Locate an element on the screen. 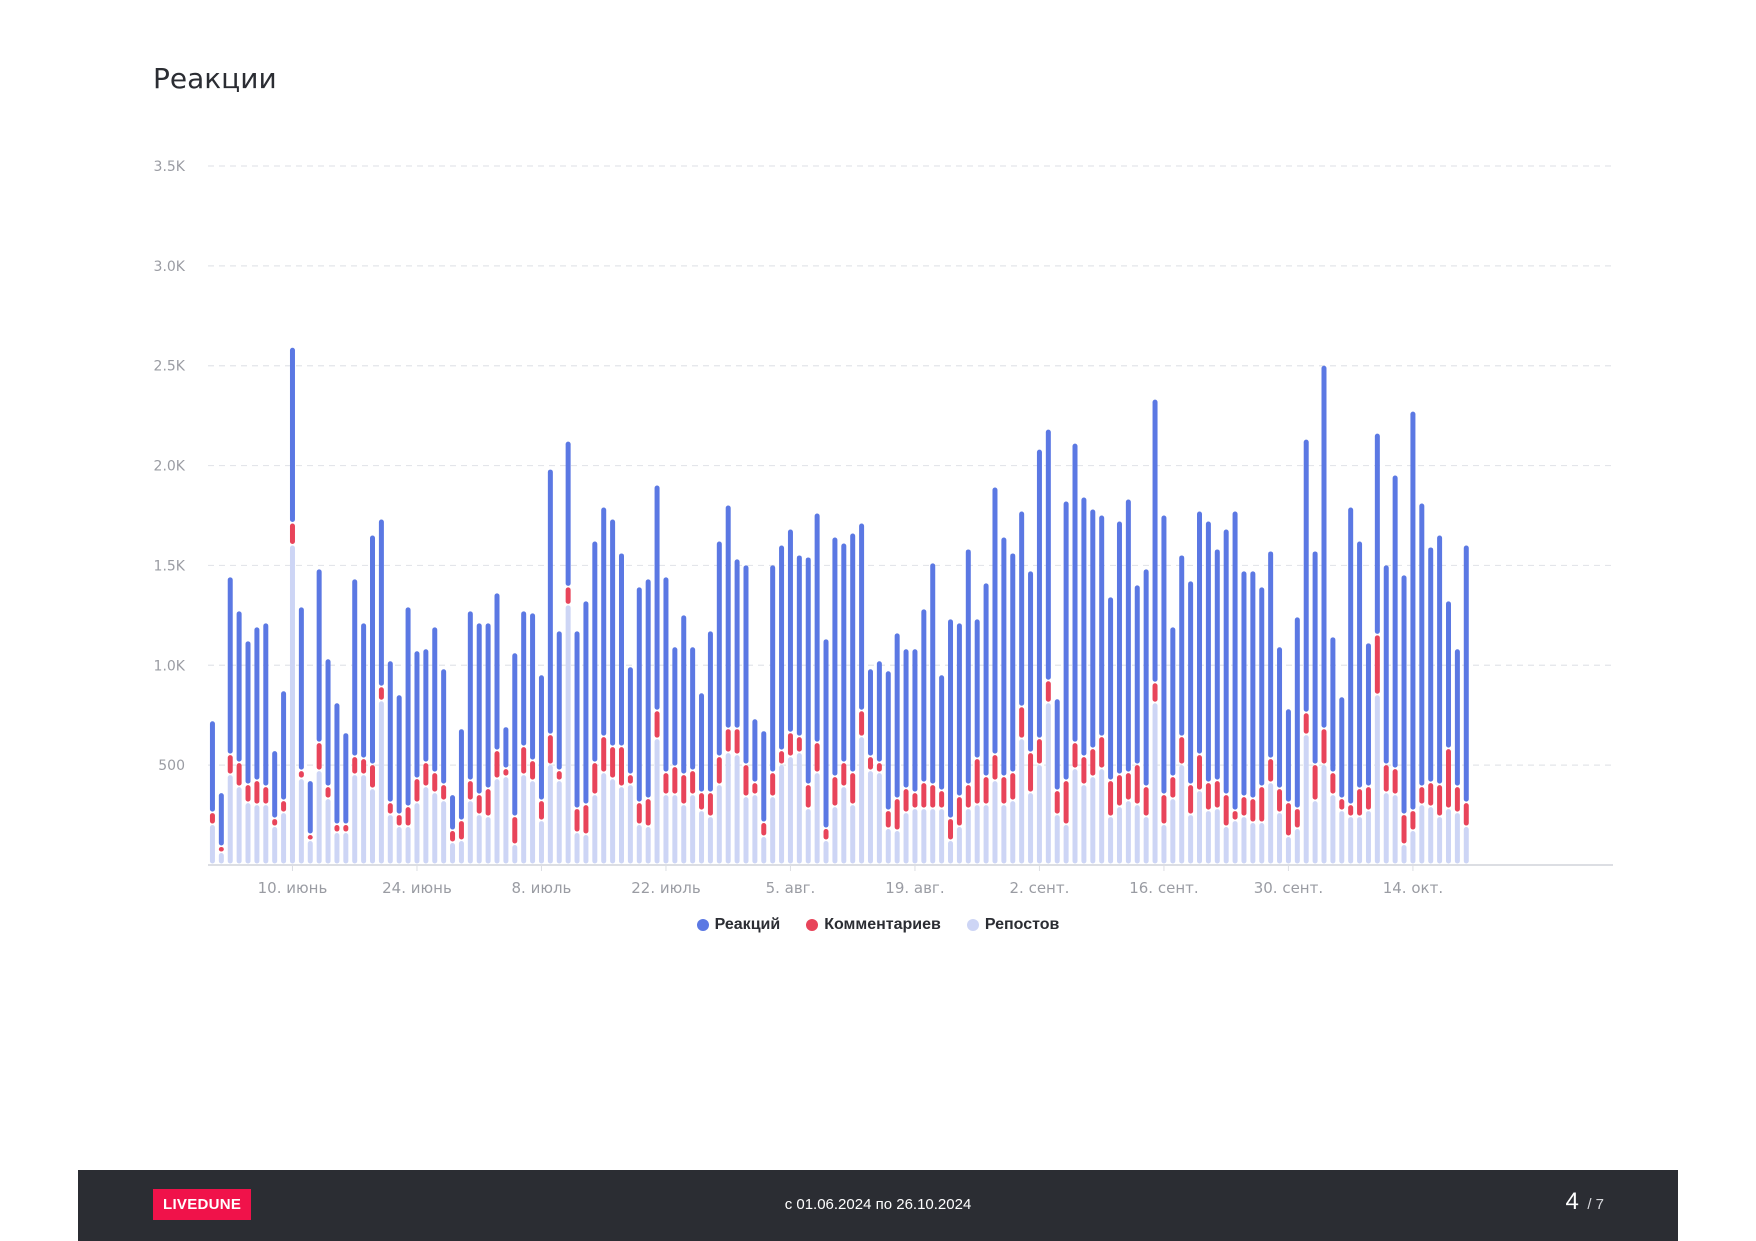 This screenshot has height=1241, width=1756. legend-label-reactions: Реакций is located at coordinates (747, 924).